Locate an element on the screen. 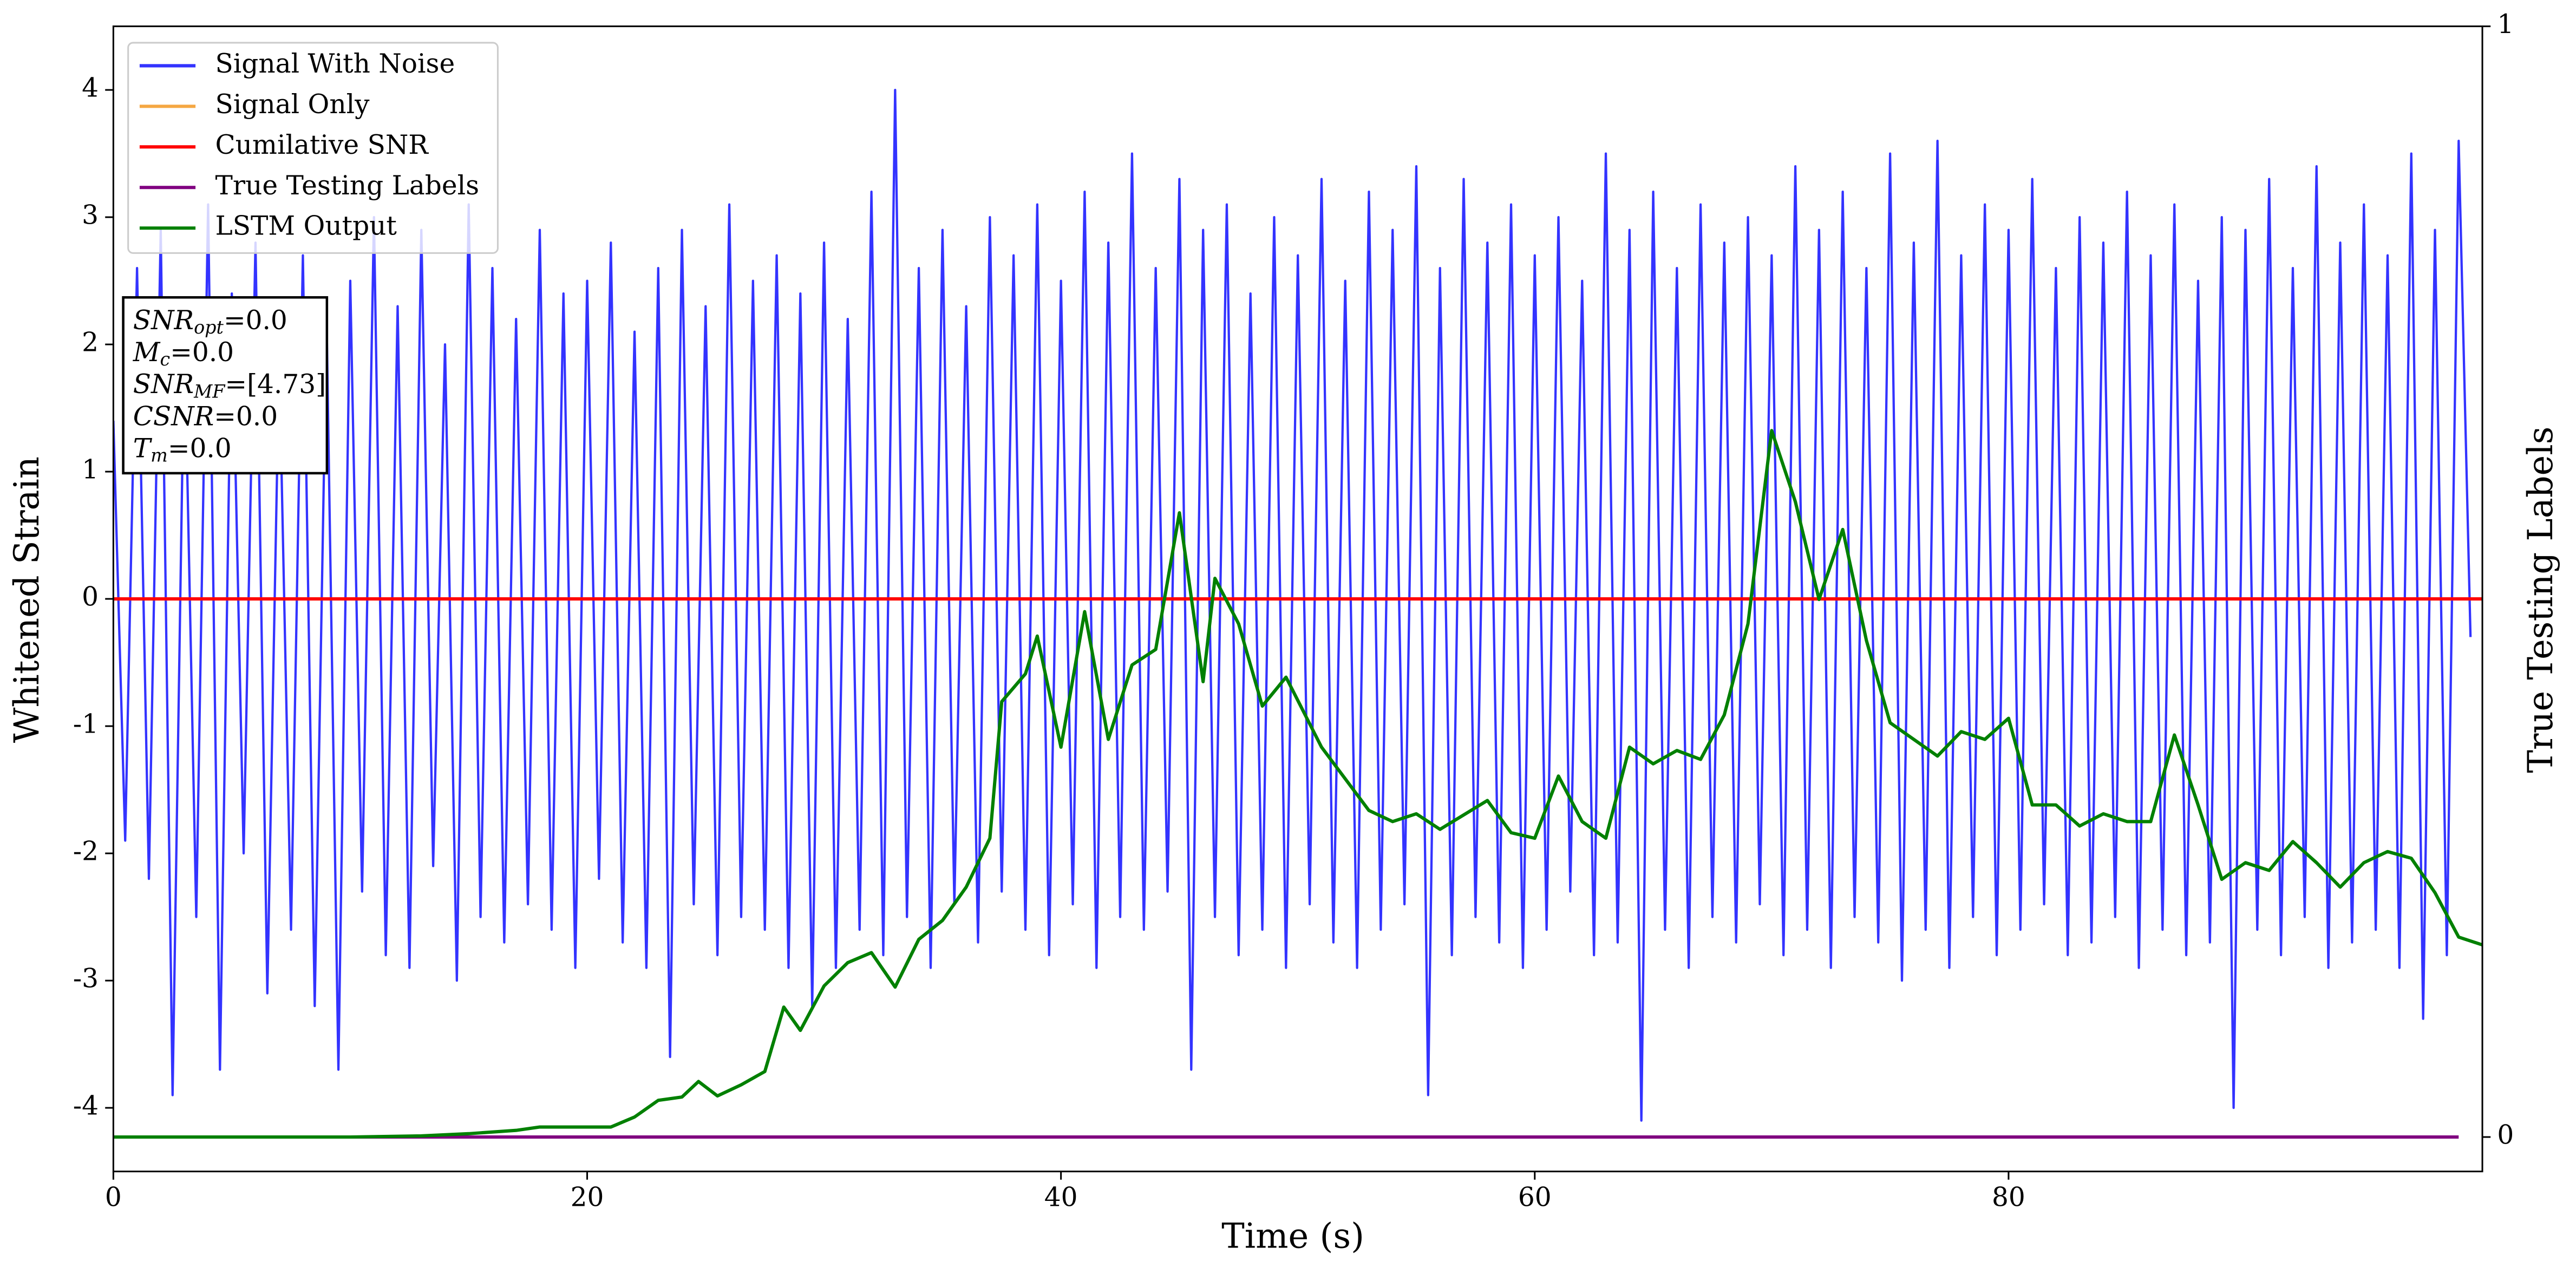 The image size is (2576, 1274). annotation-symbol: M is located at coordinates (147, 352).